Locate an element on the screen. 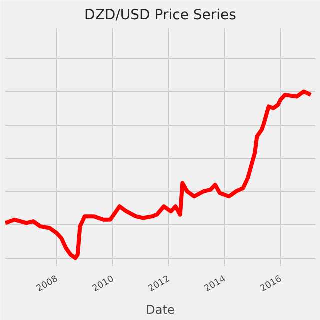 The width and height of the screenshot is (320, 320). chart-title: DZD/USD Price Series is located at coordinates (160, 16).